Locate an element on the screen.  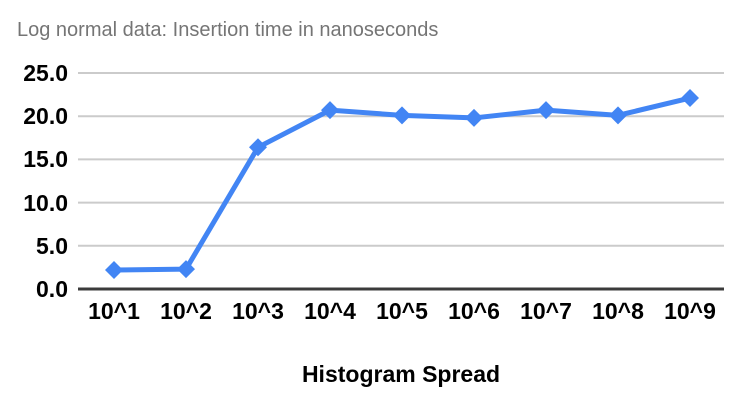
y-tick-label: 10.0 is located at coordinates (45, 202).